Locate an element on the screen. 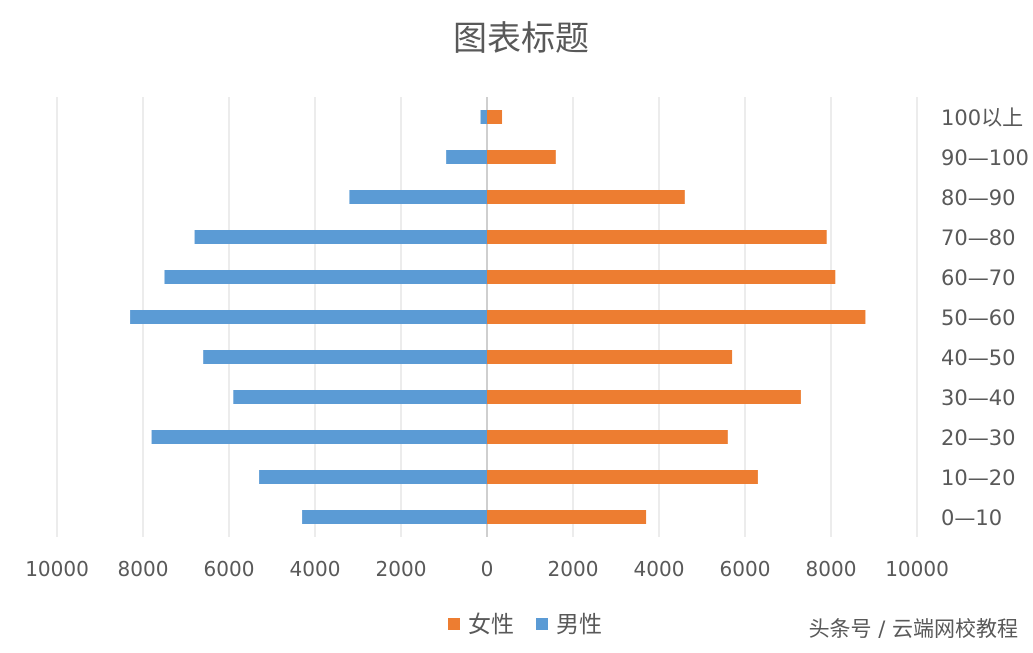 This screenshot has height=653, width=1033. watermark-text: 头条号 / 云端网校教程 is located at coordinates (913, 629).